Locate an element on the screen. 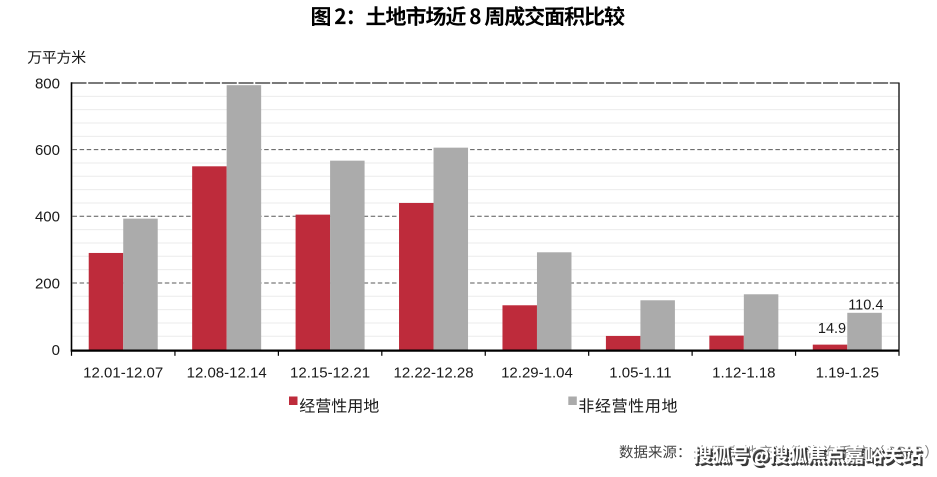  svg-text: 14.9 is located at coordinates (832, 329).